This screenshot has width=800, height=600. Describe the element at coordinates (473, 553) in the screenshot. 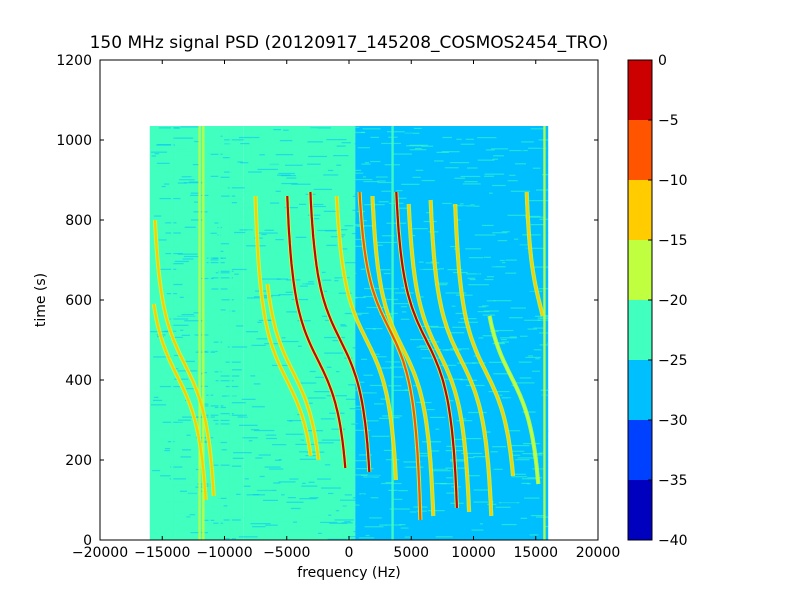

I see `x-tick-label: 10000` at that location.